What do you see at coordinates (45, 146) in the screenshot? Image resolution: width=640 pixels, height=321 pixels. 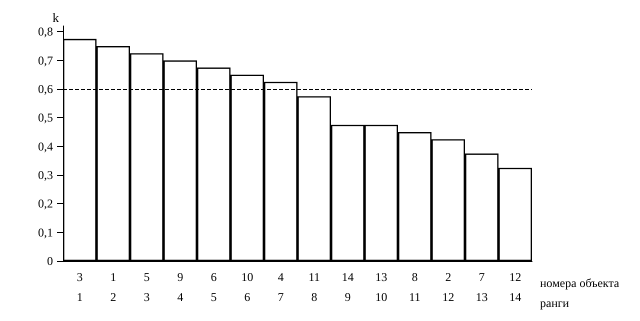 I see `y-tick-label: 0,4` at bounding box center [45, 146].